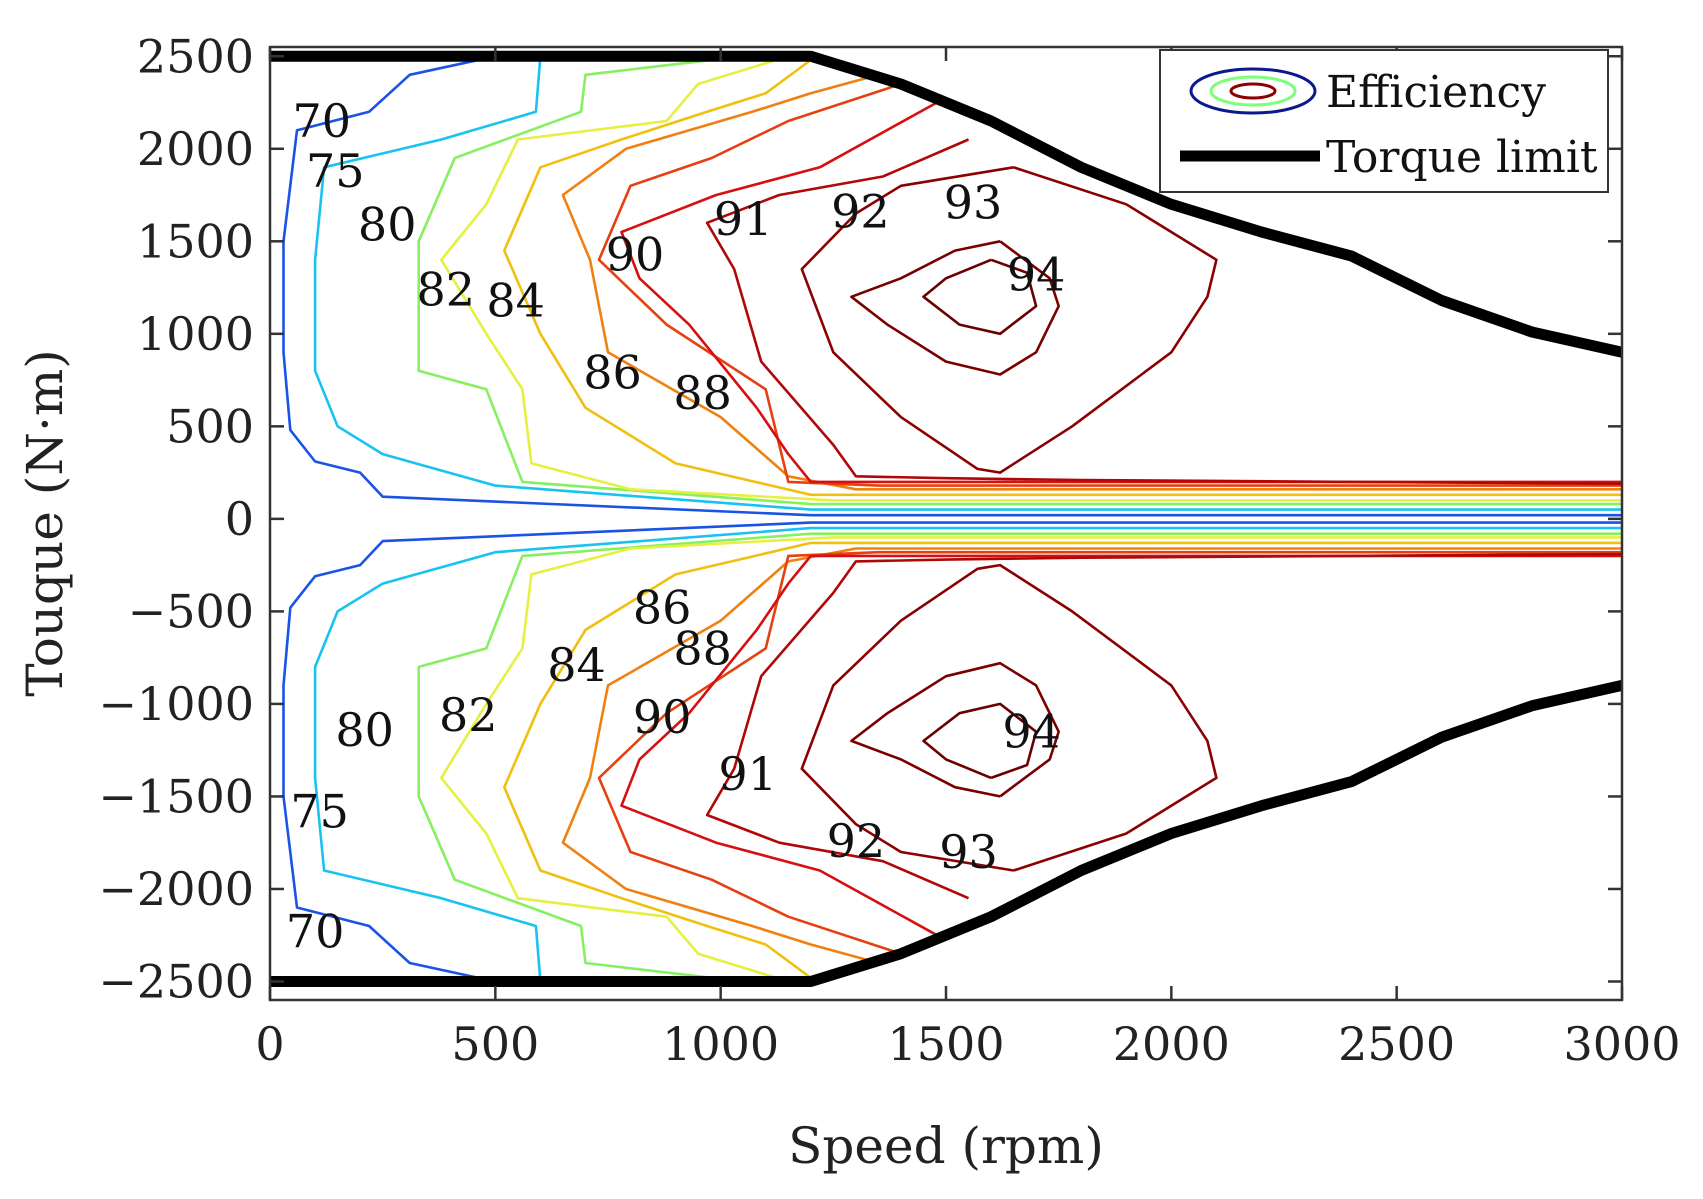 The height and width of the screenshot is (1199, 1703). I want to click on legend-efficiency-label: Efficiency, so click(1436, 92).